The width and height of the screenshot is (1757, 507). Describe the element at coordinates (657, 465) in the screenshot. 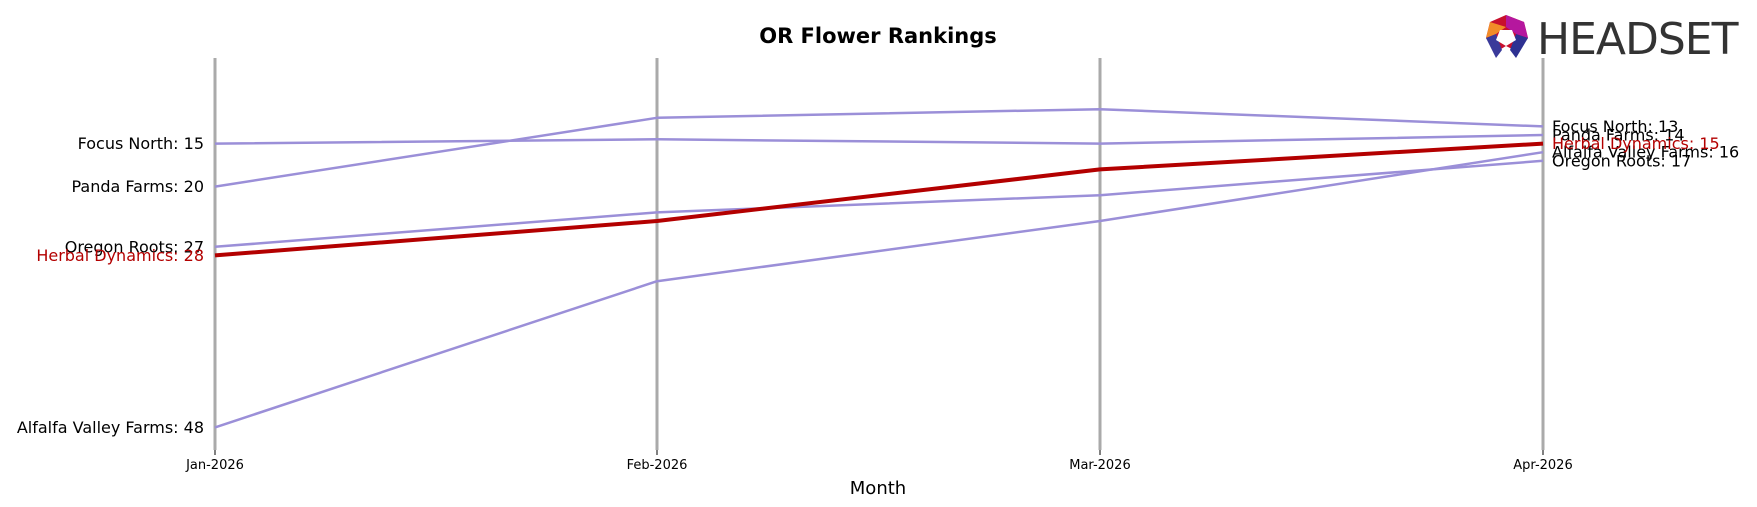

I see `x-tick-label: Feb-2026` at that location.